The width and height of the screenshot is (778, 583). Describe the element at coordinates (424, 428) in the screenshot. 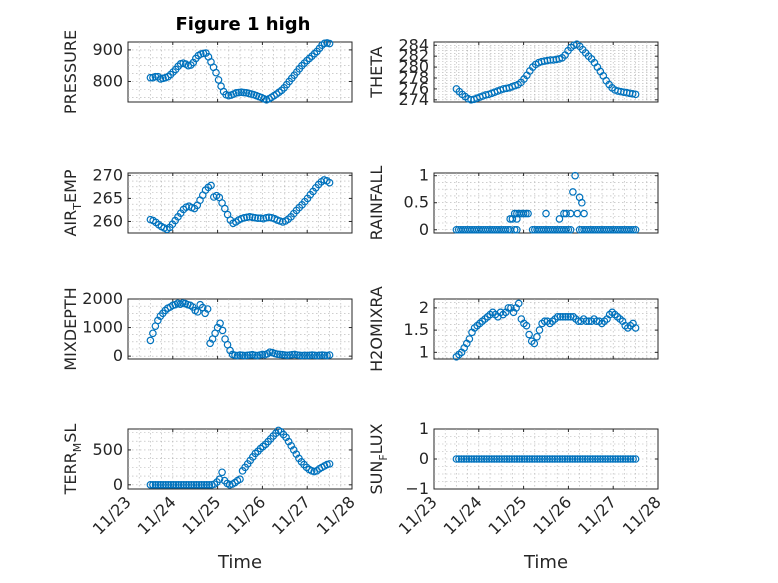

I see `y-tick-label: 1` at that location.